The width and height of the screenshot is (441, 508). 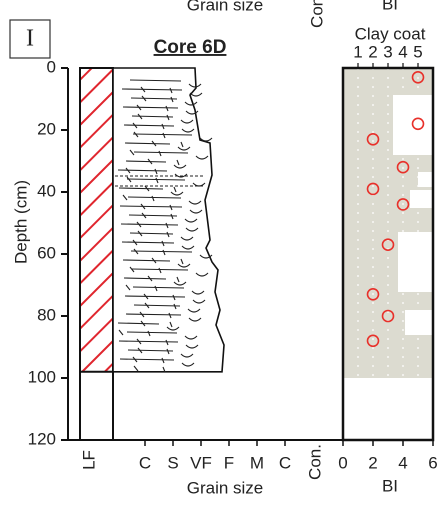 What do you see at coordinates (46, 190) in the screenshot?
I see `y-tick-label: 40` at bounding box center [46, 190].